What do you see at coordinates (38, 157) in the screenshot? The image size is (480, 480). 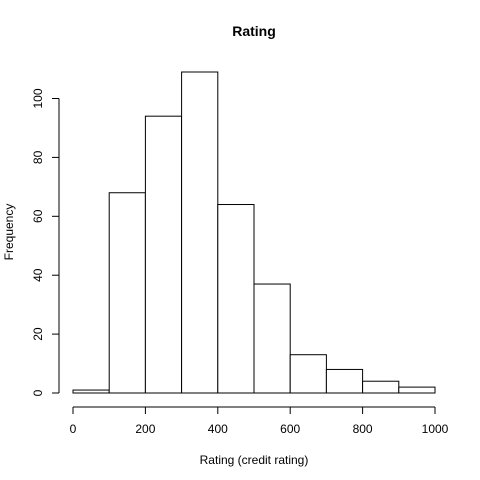 I see `y-tick-label: 80` at bounding box center [38, 157].